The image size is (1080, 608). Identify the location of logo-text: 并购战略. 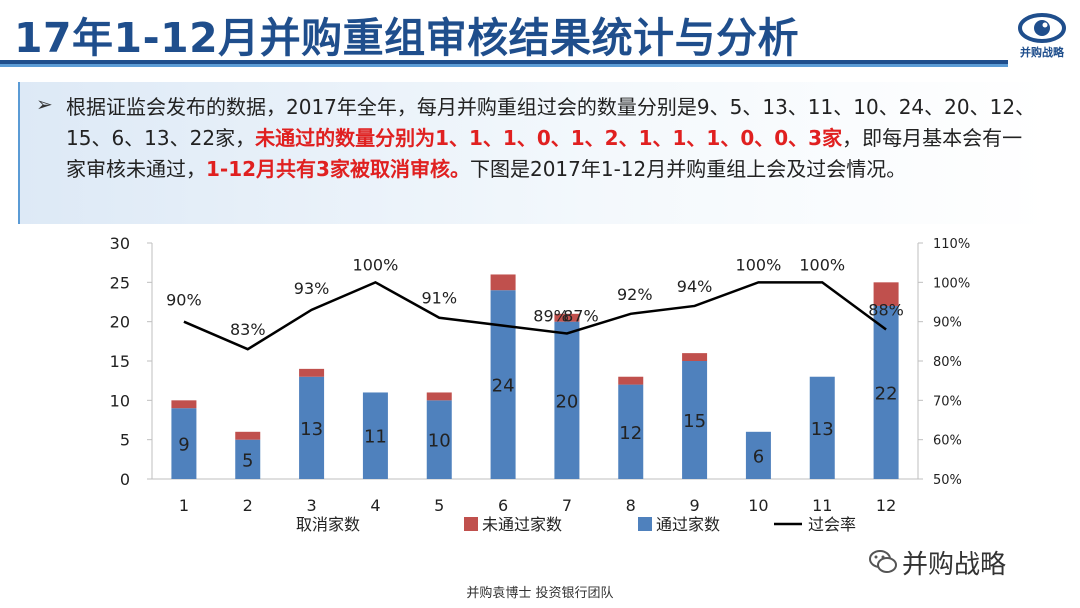
(1042, 52).